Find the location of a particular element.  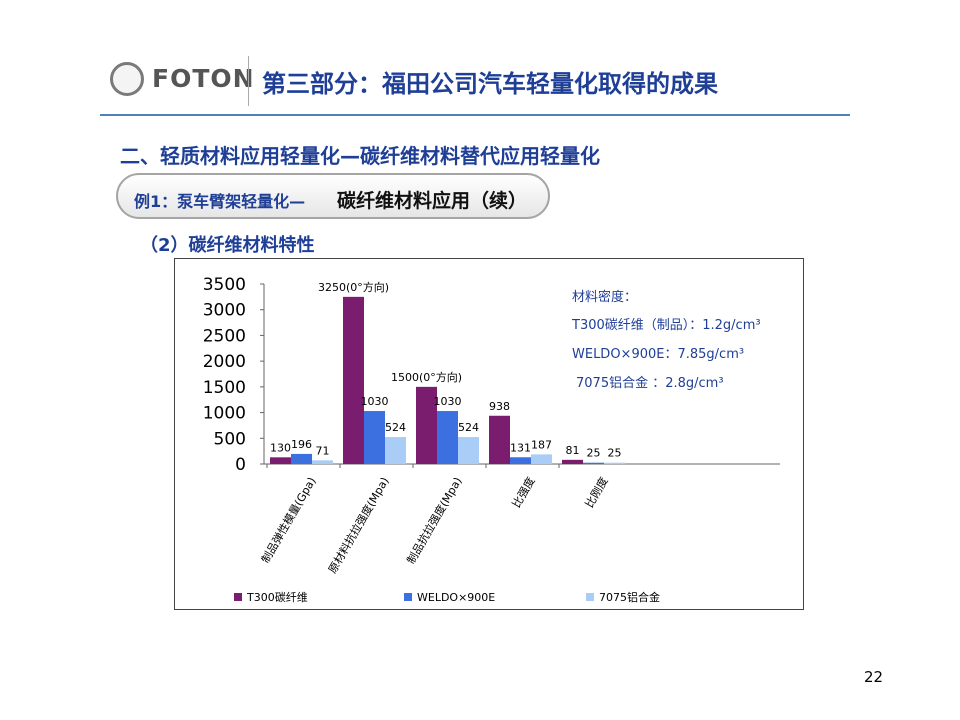

example-label-part1: 例1：泵车臂架轻量化— is located at coordinates (220, 201).